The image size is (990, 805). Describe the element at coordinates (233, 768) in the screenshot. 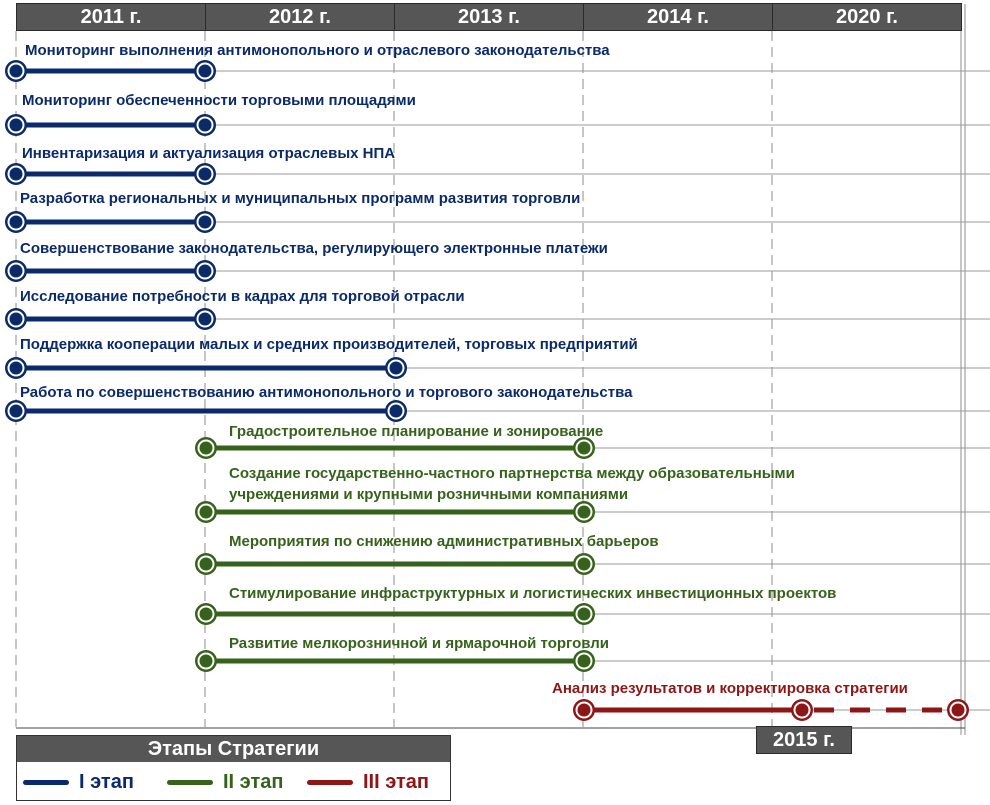

I see `legend: Этапы Стратегии I этап II этап III этап` at that location.